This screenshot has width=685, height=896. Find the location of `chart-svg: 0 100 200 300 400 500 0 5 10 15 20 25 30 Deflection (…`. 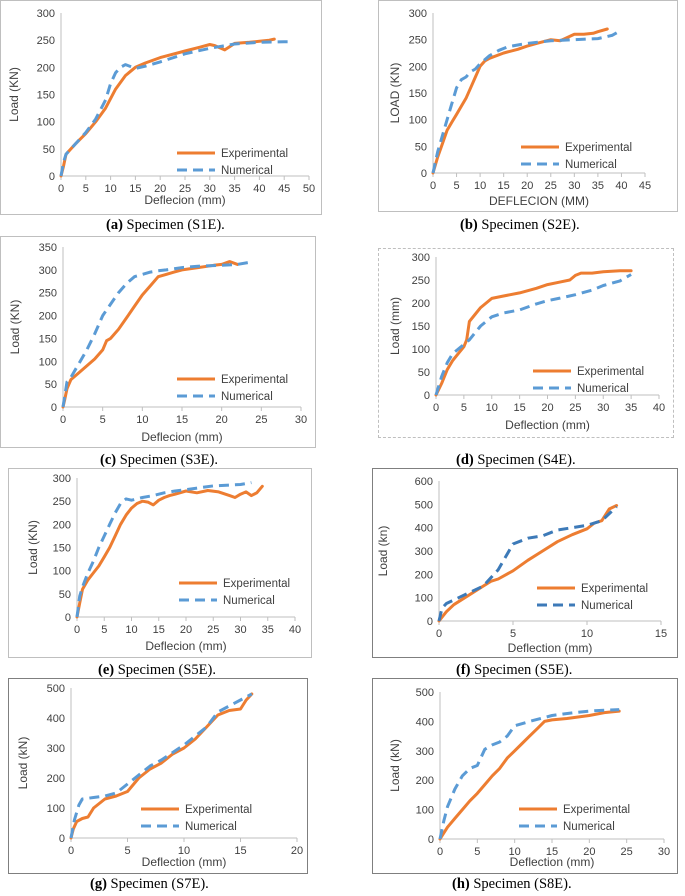

chart-svg: 0 100 200 300 400 500 0 5 10 15 20 25 30 Deflection (… is located at coordinates (529, 778).